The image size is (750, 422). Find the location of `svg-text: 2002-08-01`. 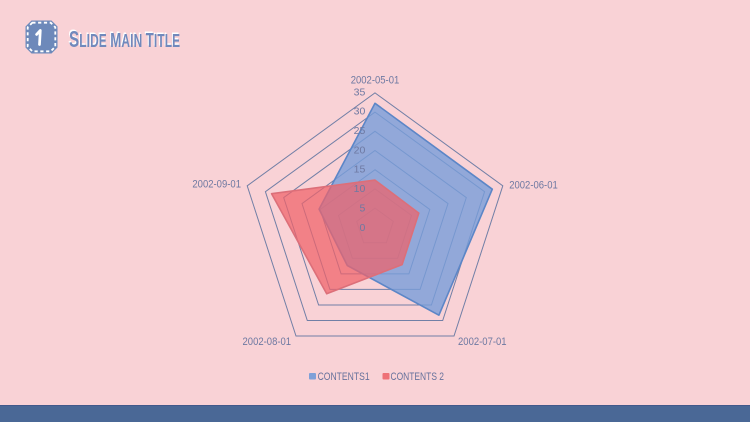

svg-text: 2002-08-01 is located at coordinates (267, 342).